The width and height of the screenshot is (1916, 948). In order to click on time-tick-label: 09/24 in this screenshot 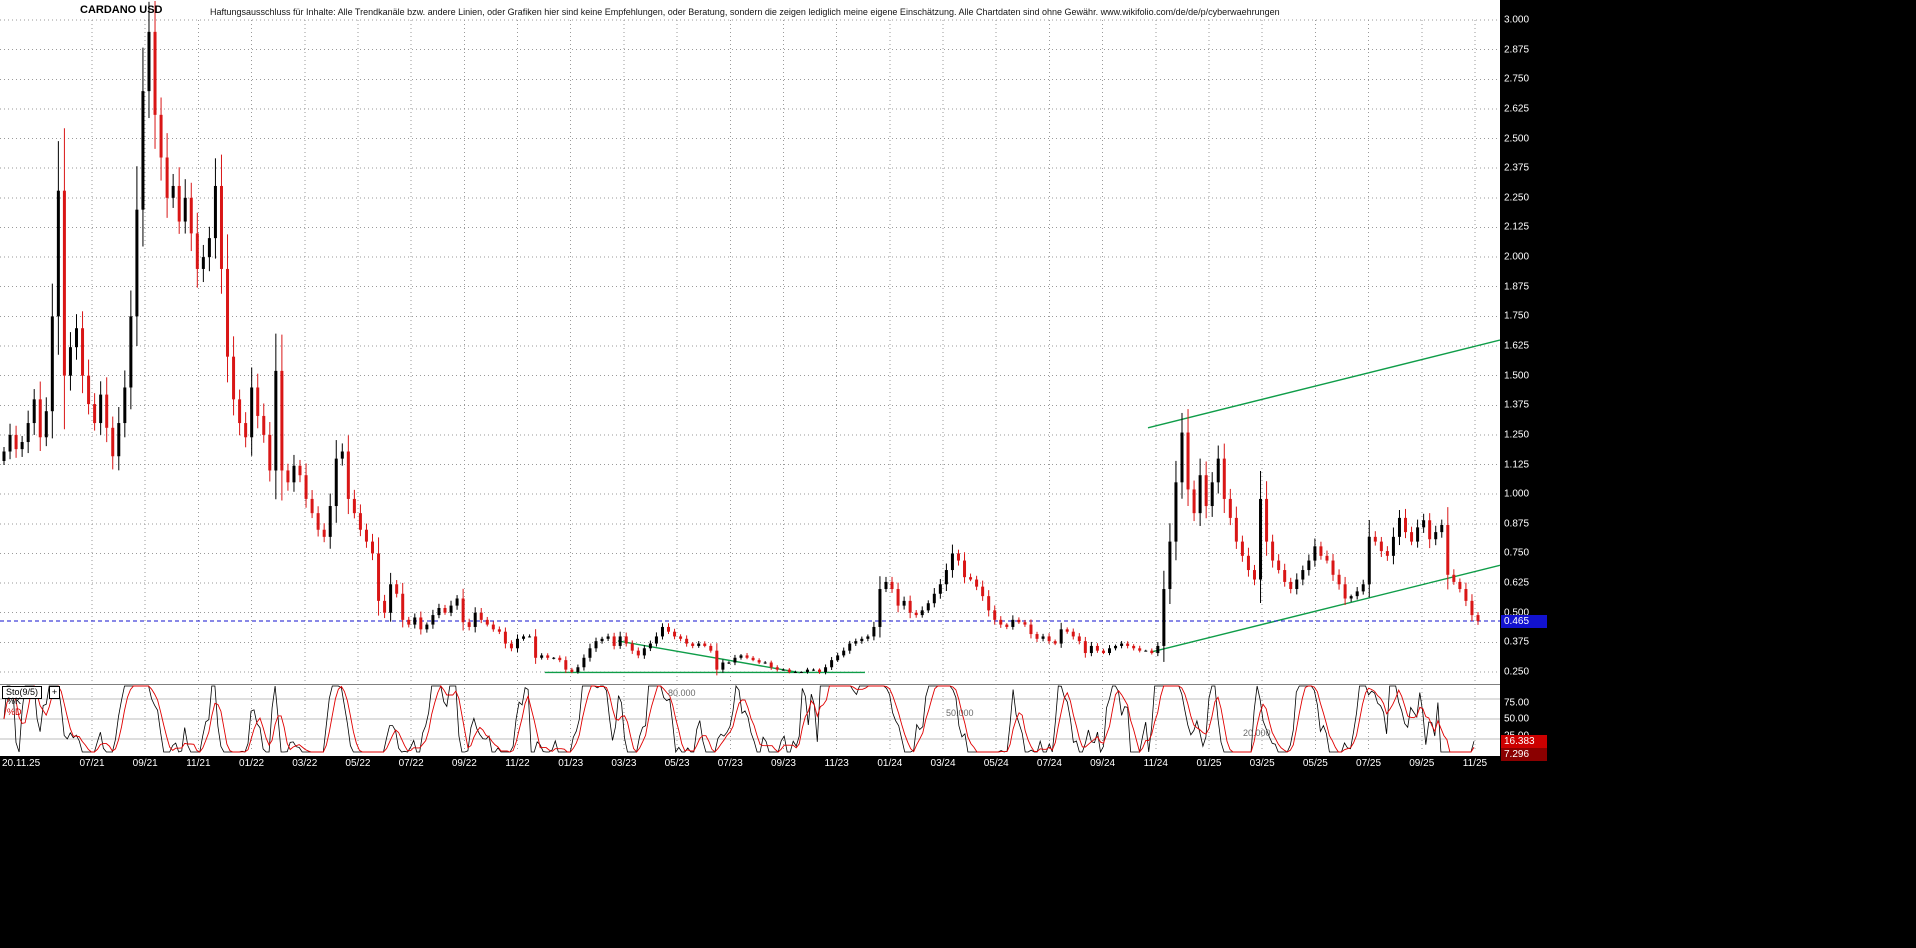, I will do `click(1103, 763)`.